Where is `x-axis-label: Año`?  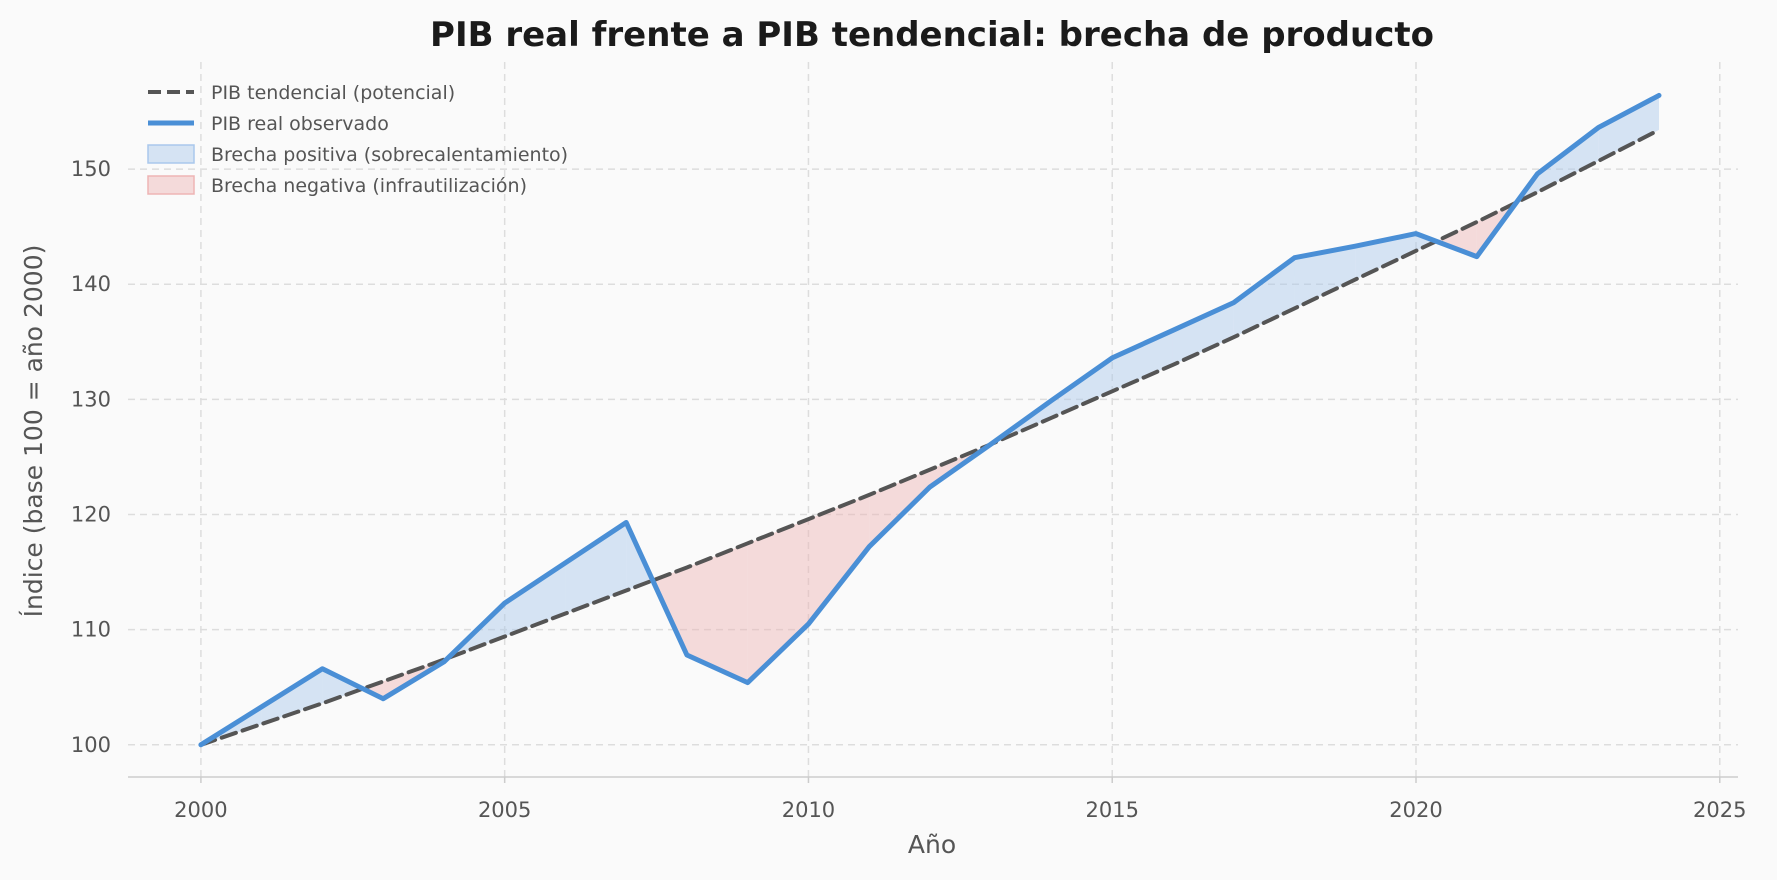 x-axis-label: Año is located at coordinates (932, 844).